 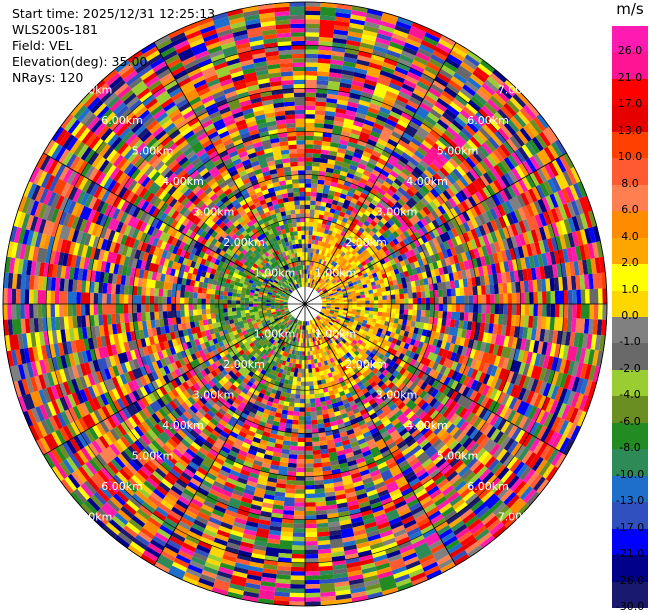 I want to click on colorbar-tick-label: -17.0, so click(x=630, y=527).